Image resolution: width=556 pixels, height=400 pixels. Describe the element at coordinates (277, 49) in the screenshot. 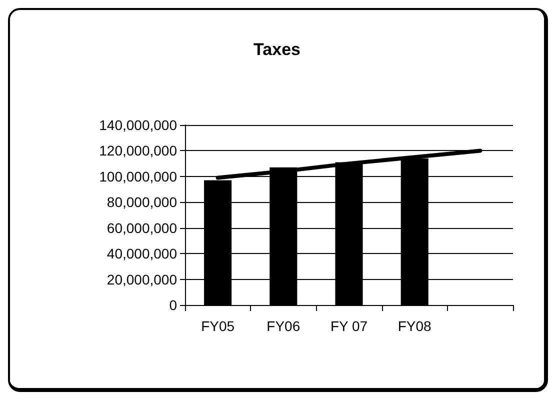

I see `chart-title: Taxes` at that location.